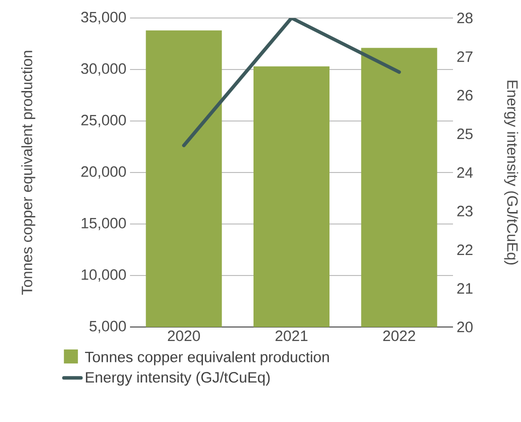 This screenshot has width=521, height=422. I want to click on x-tick-label: 2022, so click(399, 336).